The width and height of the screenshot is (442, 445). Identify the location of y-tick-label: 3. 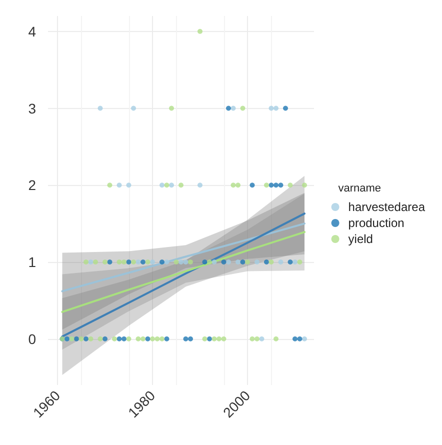
(32, 108).